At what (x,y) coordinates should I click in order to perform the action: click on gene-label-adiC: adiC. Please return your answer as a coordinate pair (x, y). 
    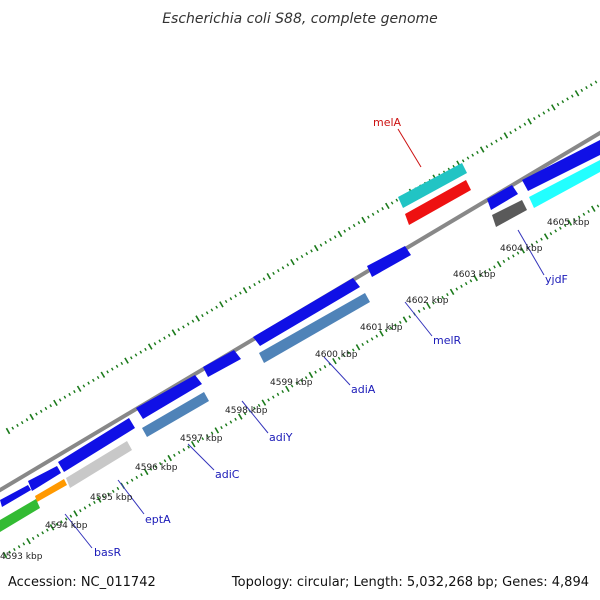
    Looking at the image, I should click on (227, 474).